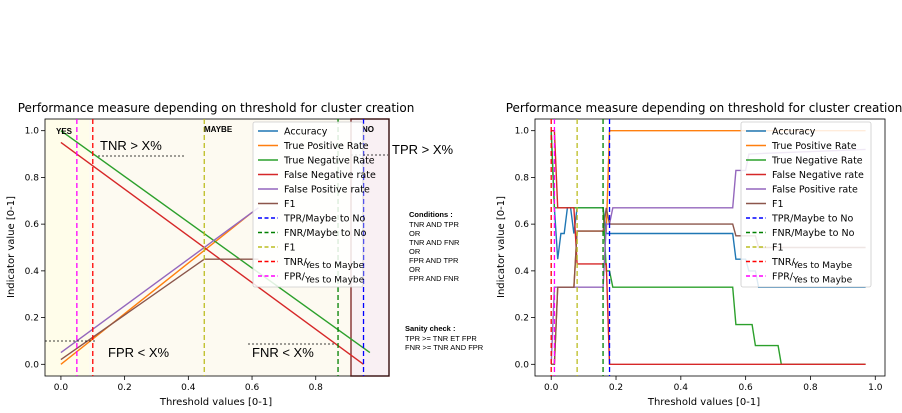 This screenshot has width=902, height=413. I want to click on zone-yes, so click(67, 247).